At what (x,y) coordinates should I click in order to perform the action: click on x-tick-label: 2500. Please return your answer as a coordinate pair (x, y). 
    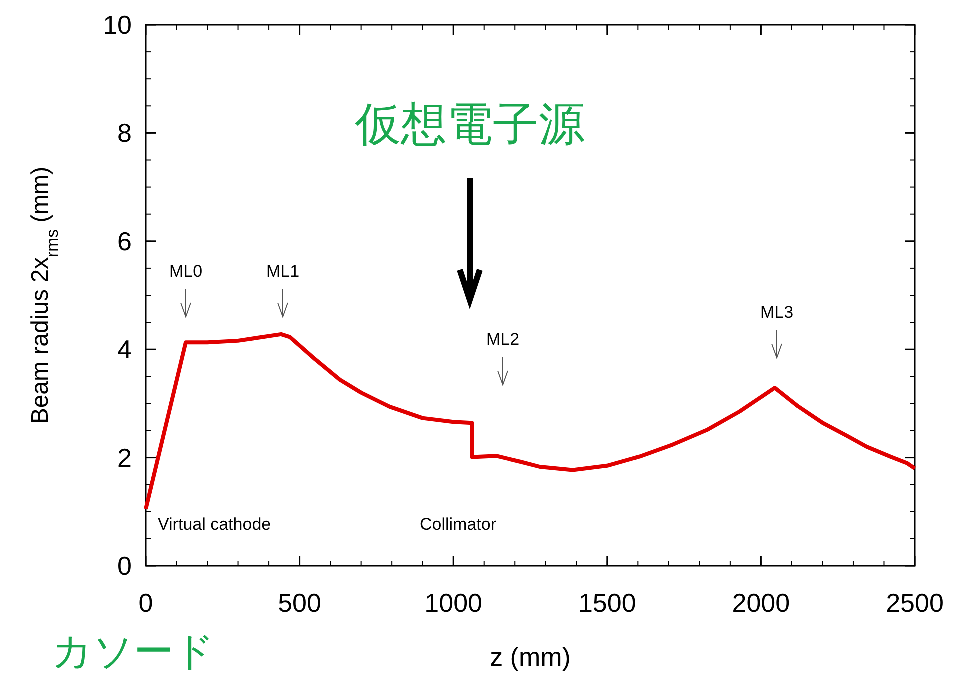
    Looking at the image, I should click on (915, 603).